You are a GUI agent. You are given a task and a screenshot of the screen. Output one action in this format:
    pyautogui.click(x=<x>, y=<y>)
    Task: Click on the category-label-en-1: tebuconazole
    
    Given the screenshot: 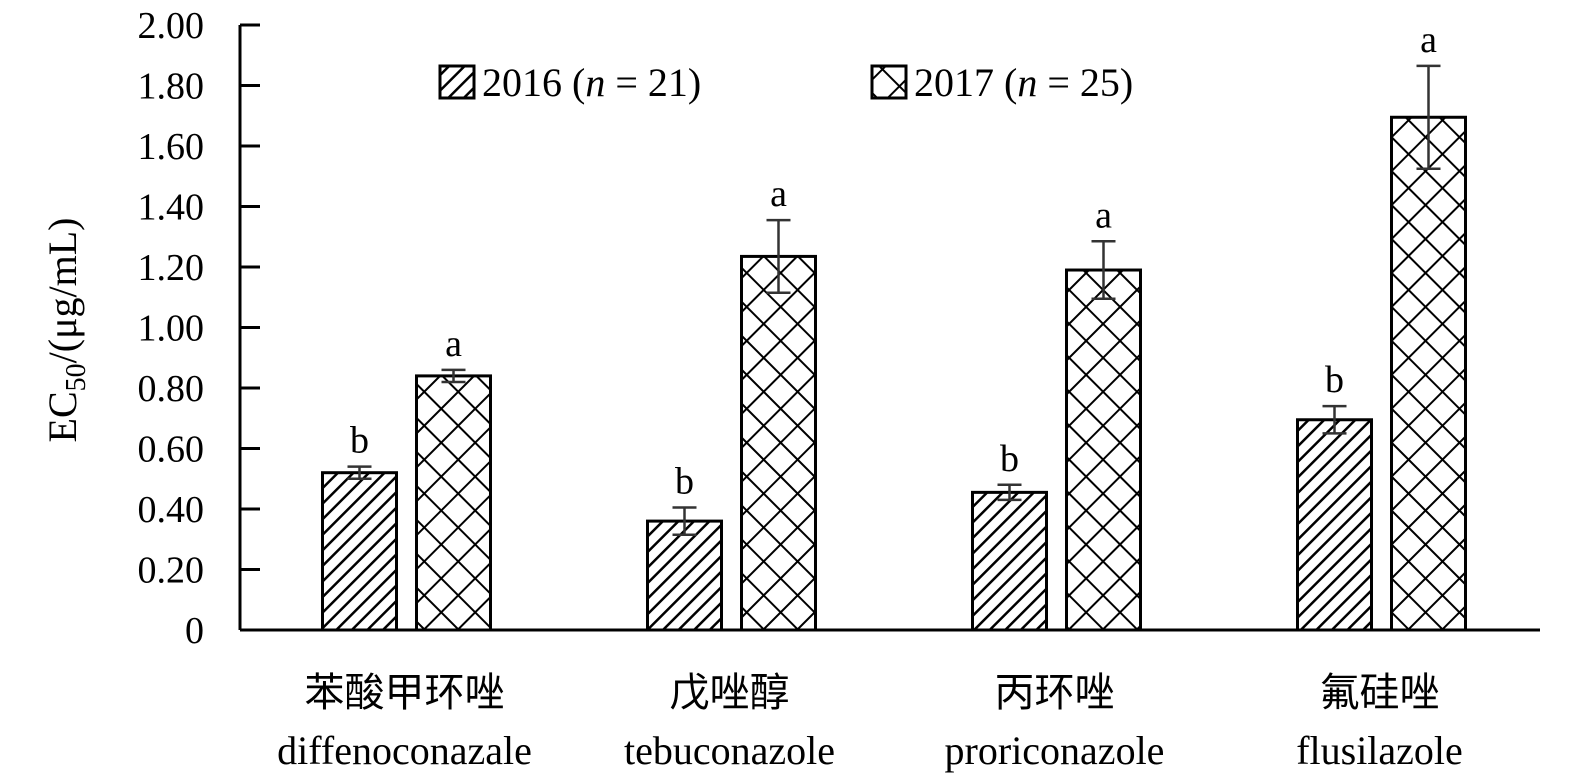 What is the action you would take?
    pyautogui.click(x=729, y=750)
    